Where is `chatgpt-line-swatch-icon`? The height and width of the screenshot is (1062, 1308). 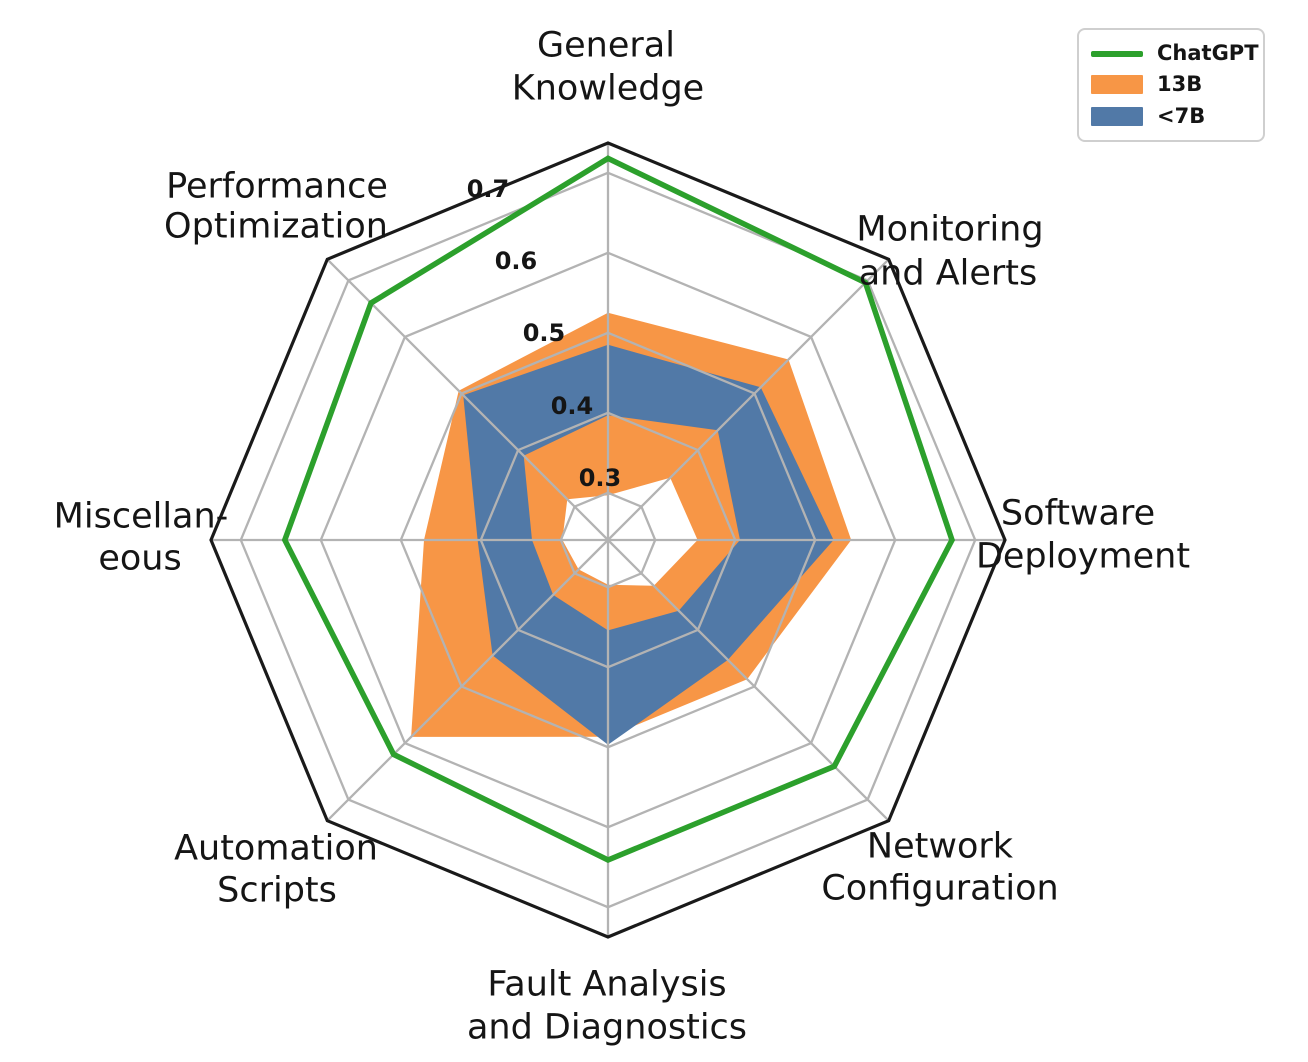 chatgpt-line-swatch-icon is located at coordinates (1117, 53).